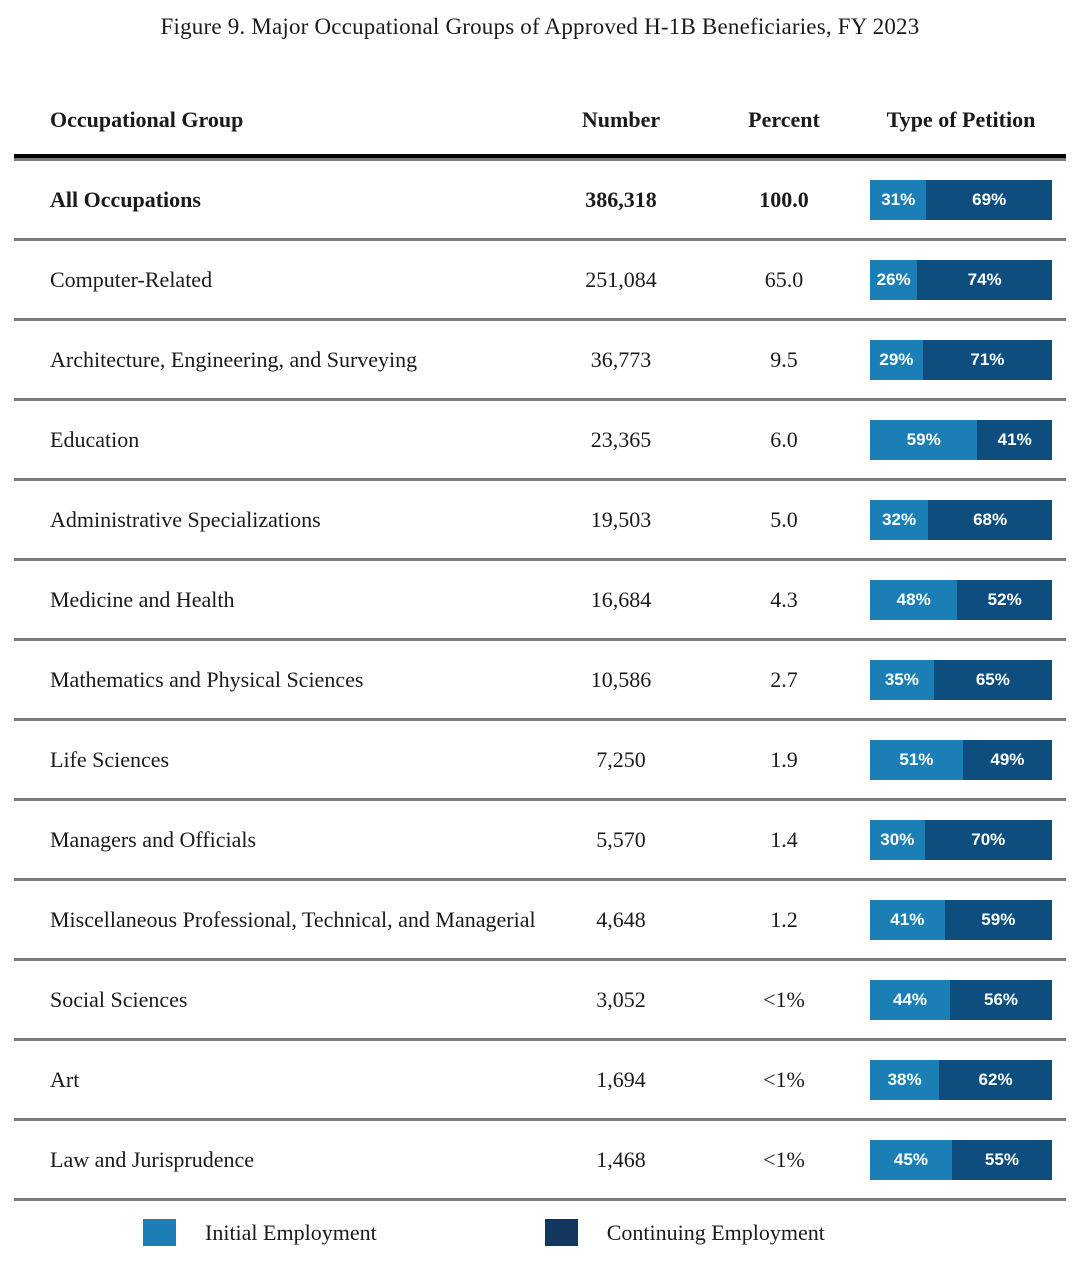  I want to click on row-number-value: 1,468, so click(621, 1159).